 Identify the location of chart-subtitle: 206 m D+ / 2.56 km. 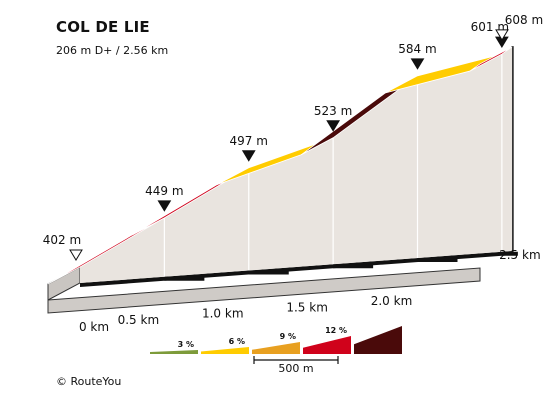
(112, 50).